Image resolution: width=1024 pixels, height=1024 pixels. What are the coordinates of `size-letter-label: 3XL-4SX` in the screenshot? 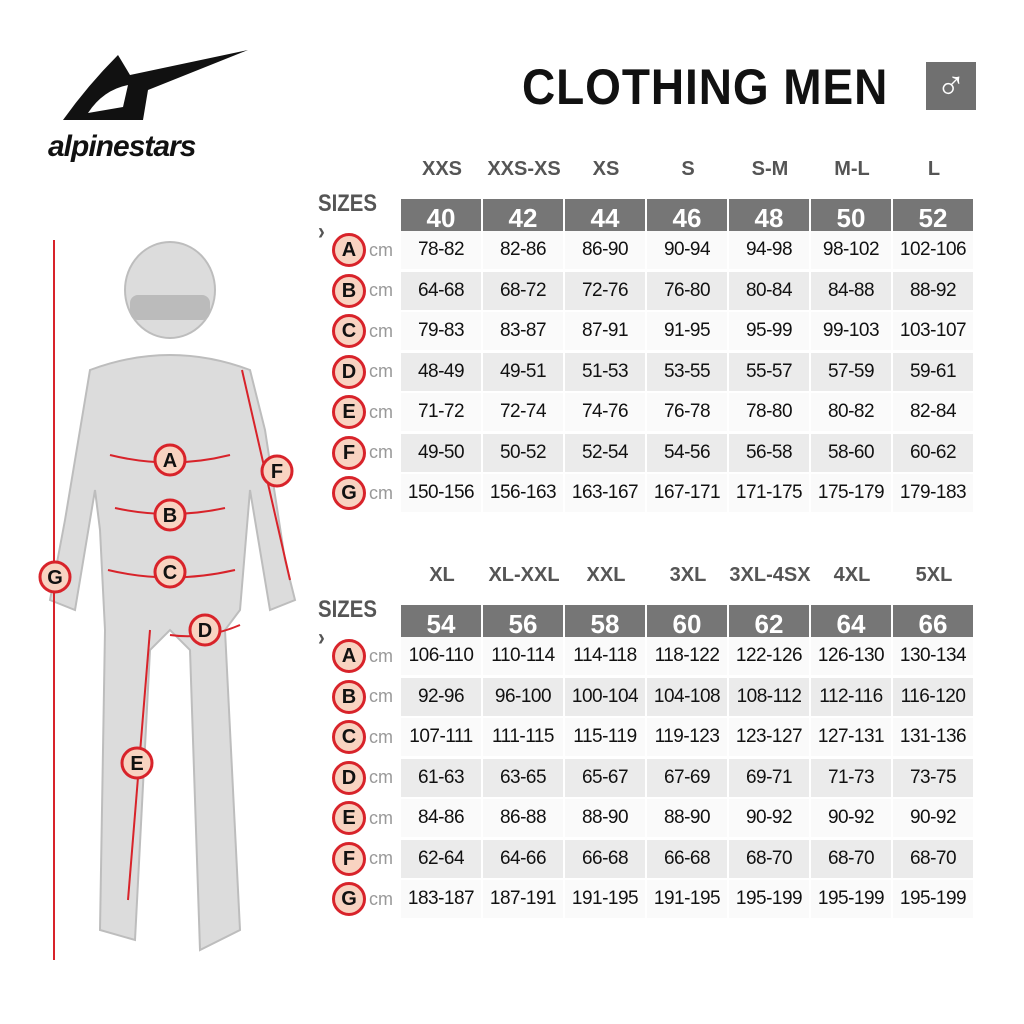 It's located at (770, 575).